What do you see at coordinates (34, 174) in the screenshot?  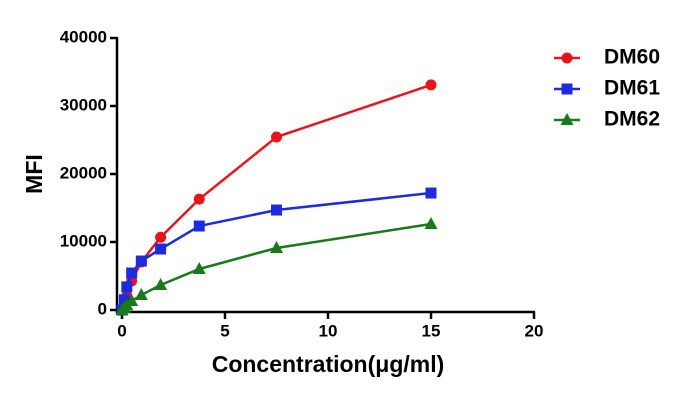 I see `y-axis-title: MFI` at bounding box center [34, 174].